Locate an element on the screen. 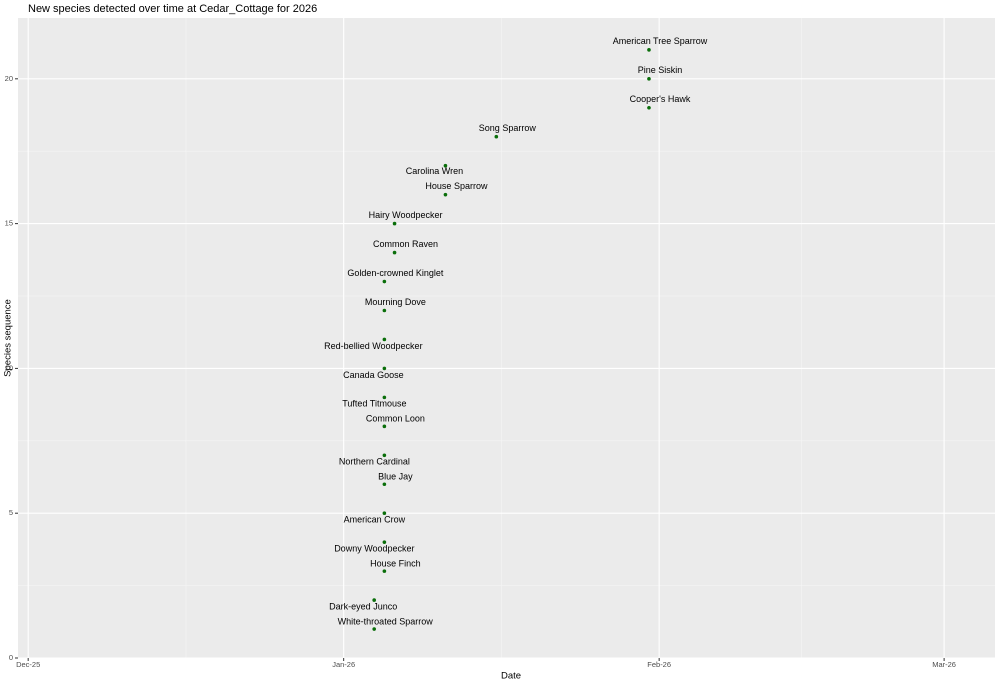  point-label: Red-bellied Woodpecker is located at coordinates (373, 346).